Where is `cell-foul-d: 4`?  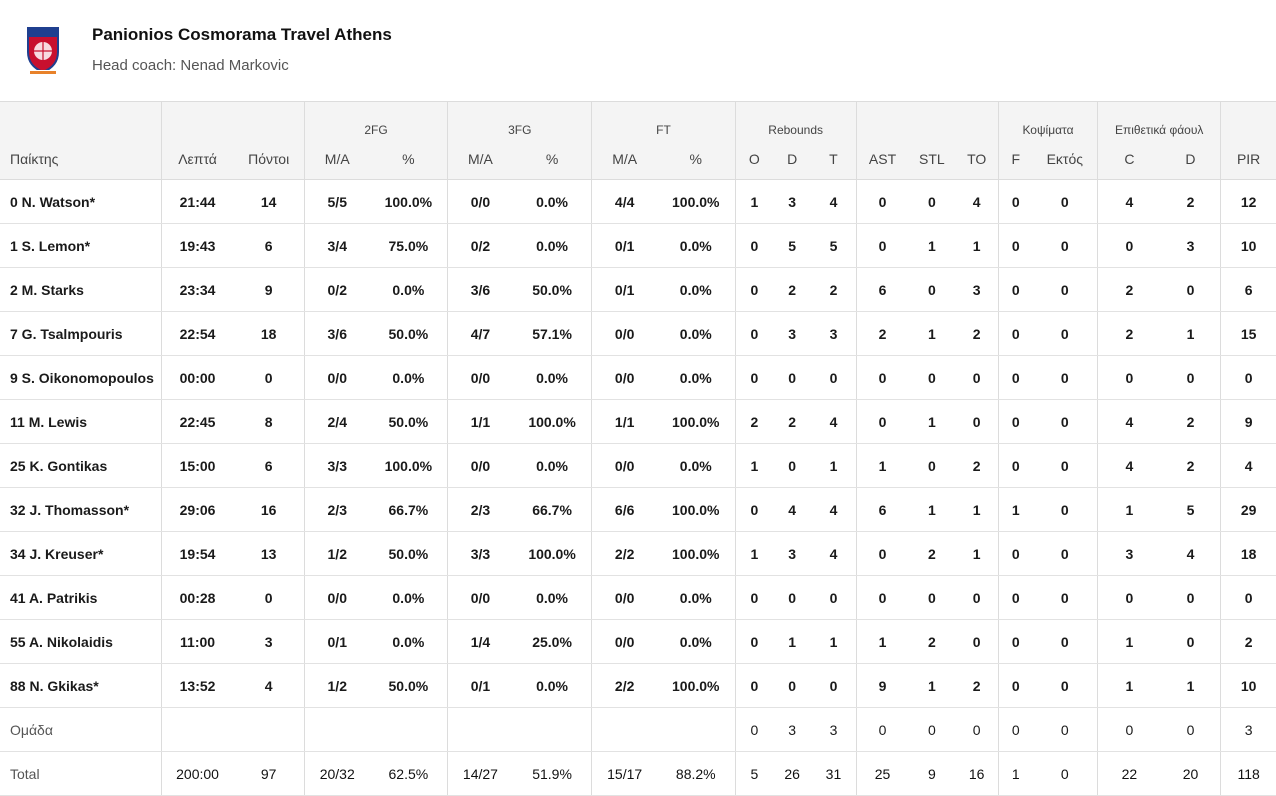
cell-foul-d: 4 is located at coordinates (1190, 553).